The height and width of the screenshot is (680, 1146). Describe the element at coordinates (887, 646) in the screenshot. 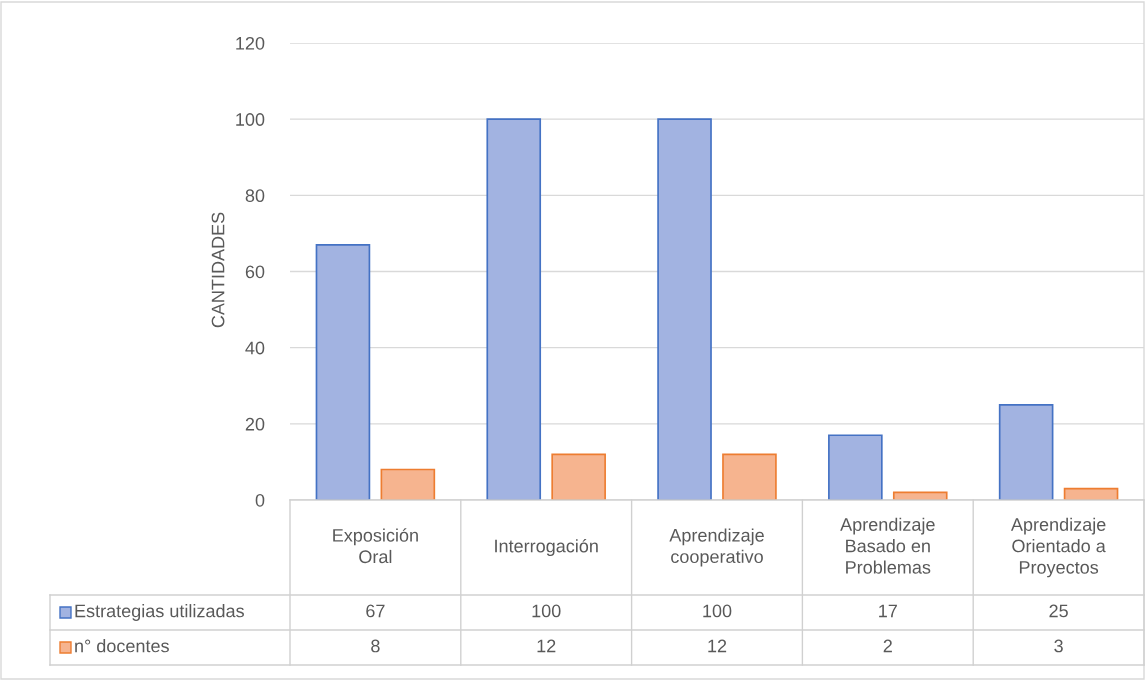

I see `data-label: 2` at that location.